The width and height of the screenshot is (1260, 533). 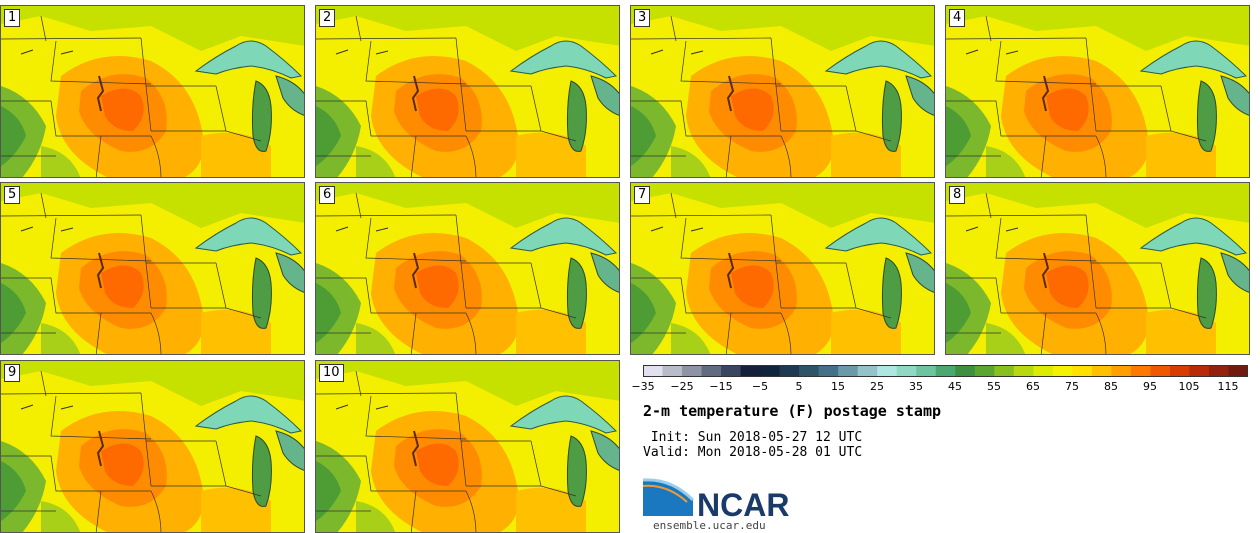 I want to click on chart-title: 2-m temperature (F) postage stamp, so click(x=792, y=411).